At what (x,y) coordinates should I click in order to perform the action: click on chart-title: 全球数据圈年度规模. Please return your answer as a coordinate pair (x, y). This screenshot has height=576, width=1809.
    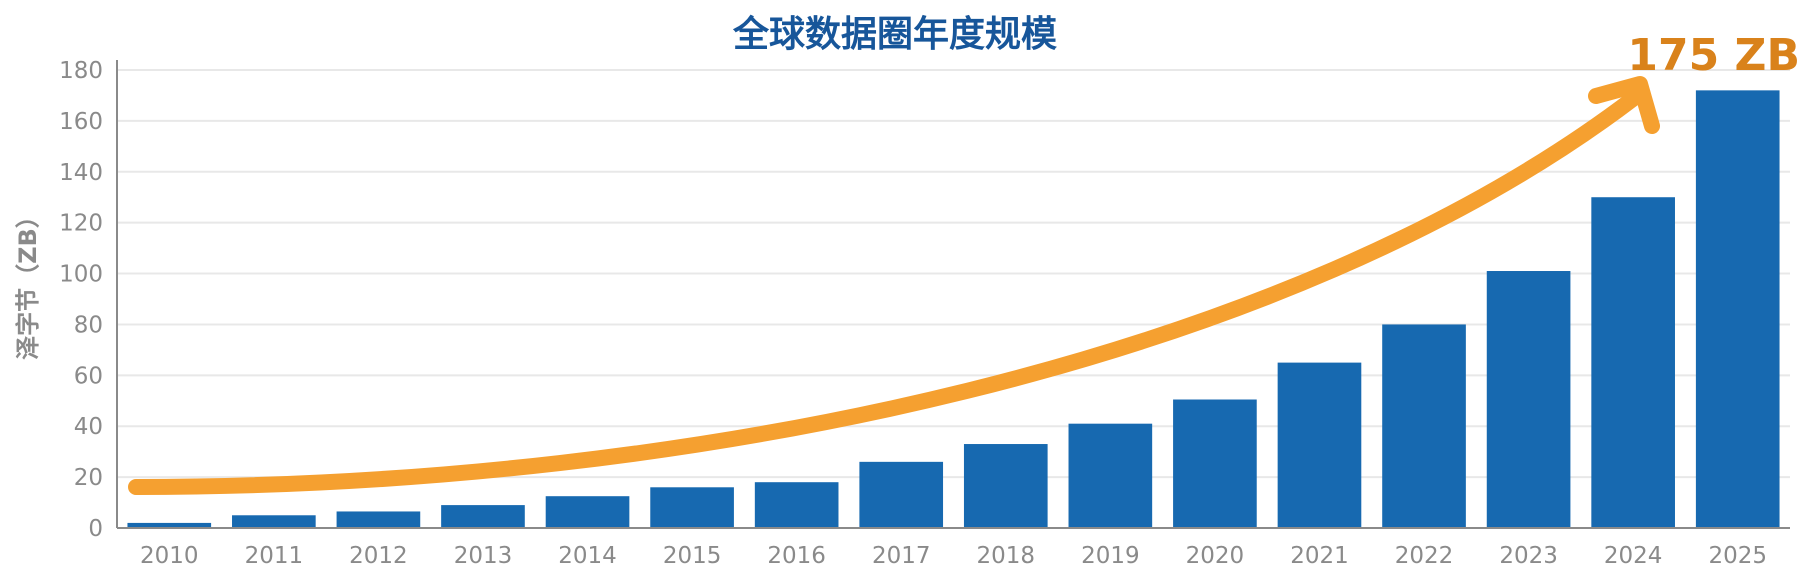
    Looking at the image, I should click on (894, 34).